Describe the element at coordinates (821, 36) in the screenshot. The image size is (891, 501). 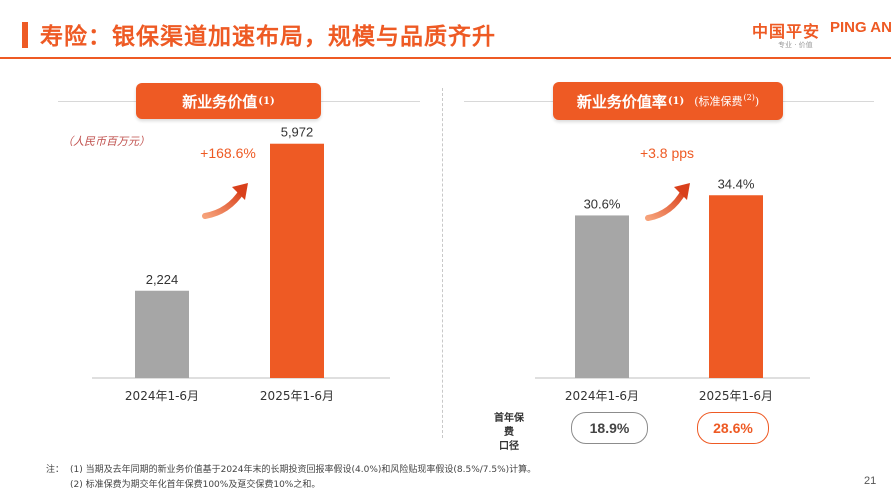
I see `company-logo: 中国平安 PING AN 专业 · 价值` at that location.